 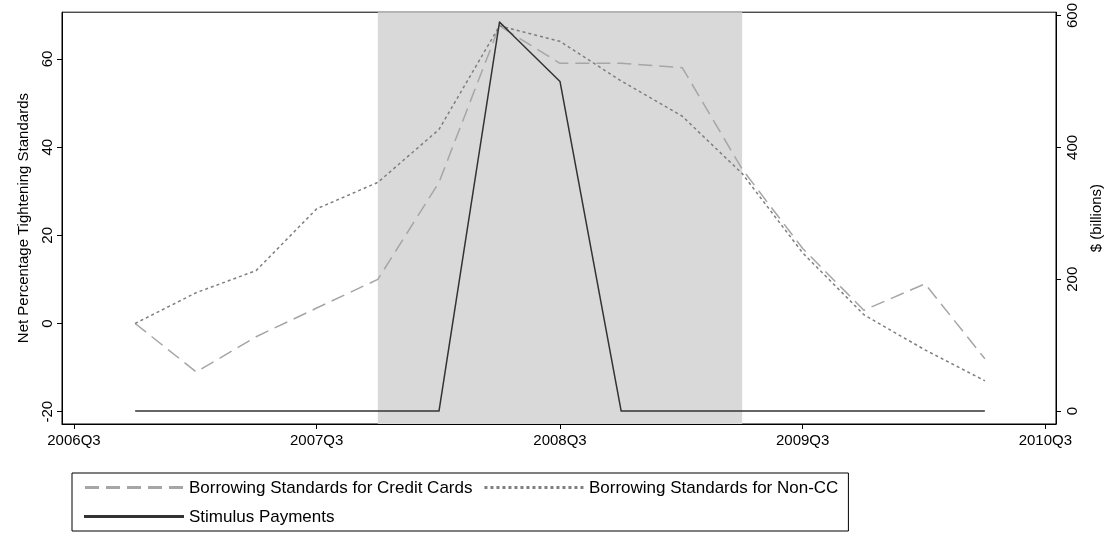 I want to click on legend-label: Borrowing Standards for Non-CC, so click(x=713, y=487).